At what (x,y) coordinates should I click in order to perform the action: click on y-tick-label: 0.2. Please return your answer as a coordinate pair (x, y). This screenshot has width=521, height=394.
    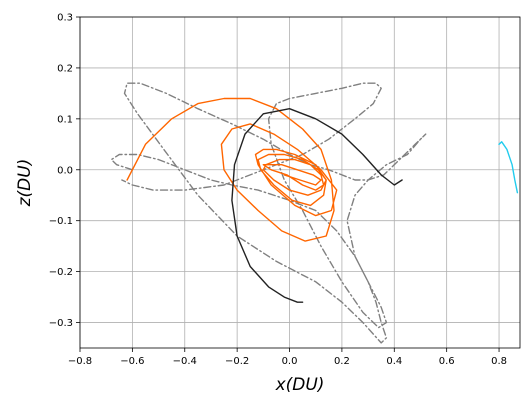
    Looking at the image, I should click on (65, 68).